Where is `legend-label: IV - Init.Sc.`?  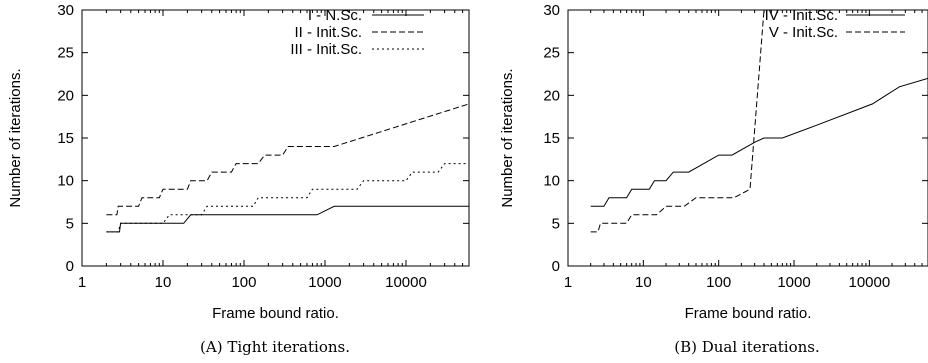 legend-label: IV - Init.Sc. is located at coordinates (801, 15).